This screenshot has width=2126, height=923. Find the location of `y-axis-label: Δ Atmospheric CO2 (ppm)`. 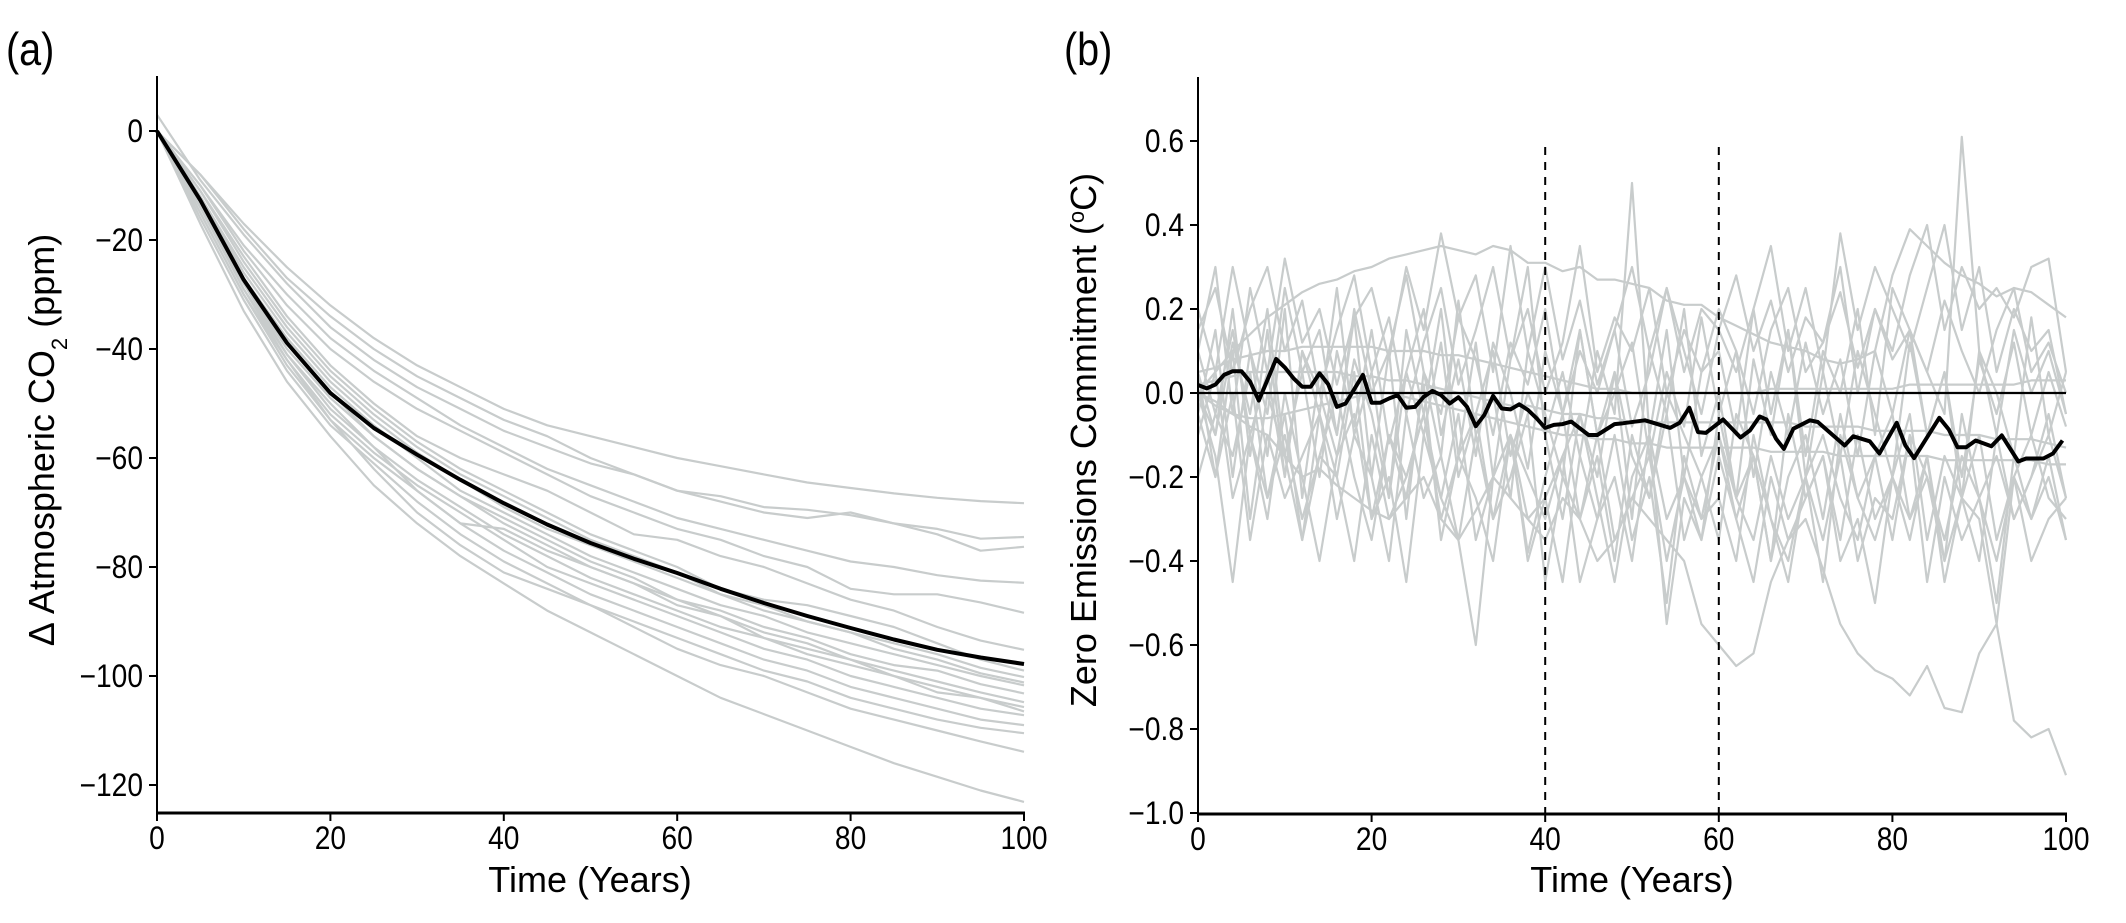

y-axis-label: Δ Atmospheric CO2 (ppm) is located at coordinates (46, 440).